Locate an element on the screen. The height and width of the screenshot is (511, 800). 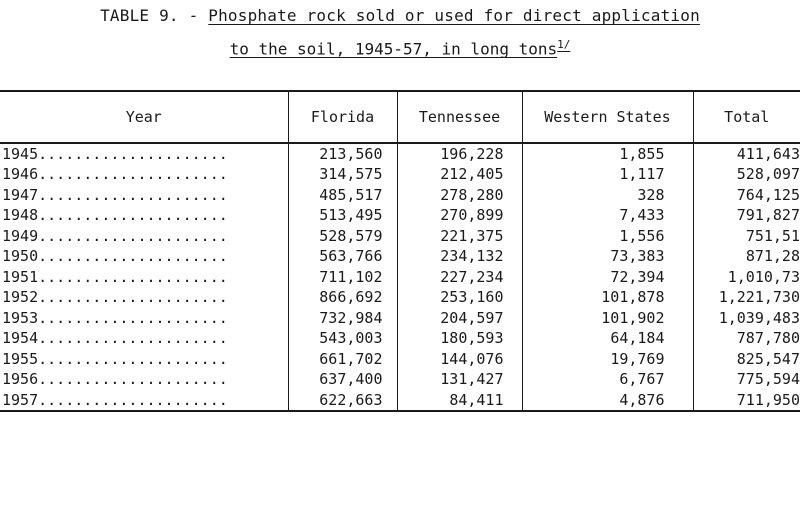
cell-total: 775,594 is located at coordinates (746, 379).